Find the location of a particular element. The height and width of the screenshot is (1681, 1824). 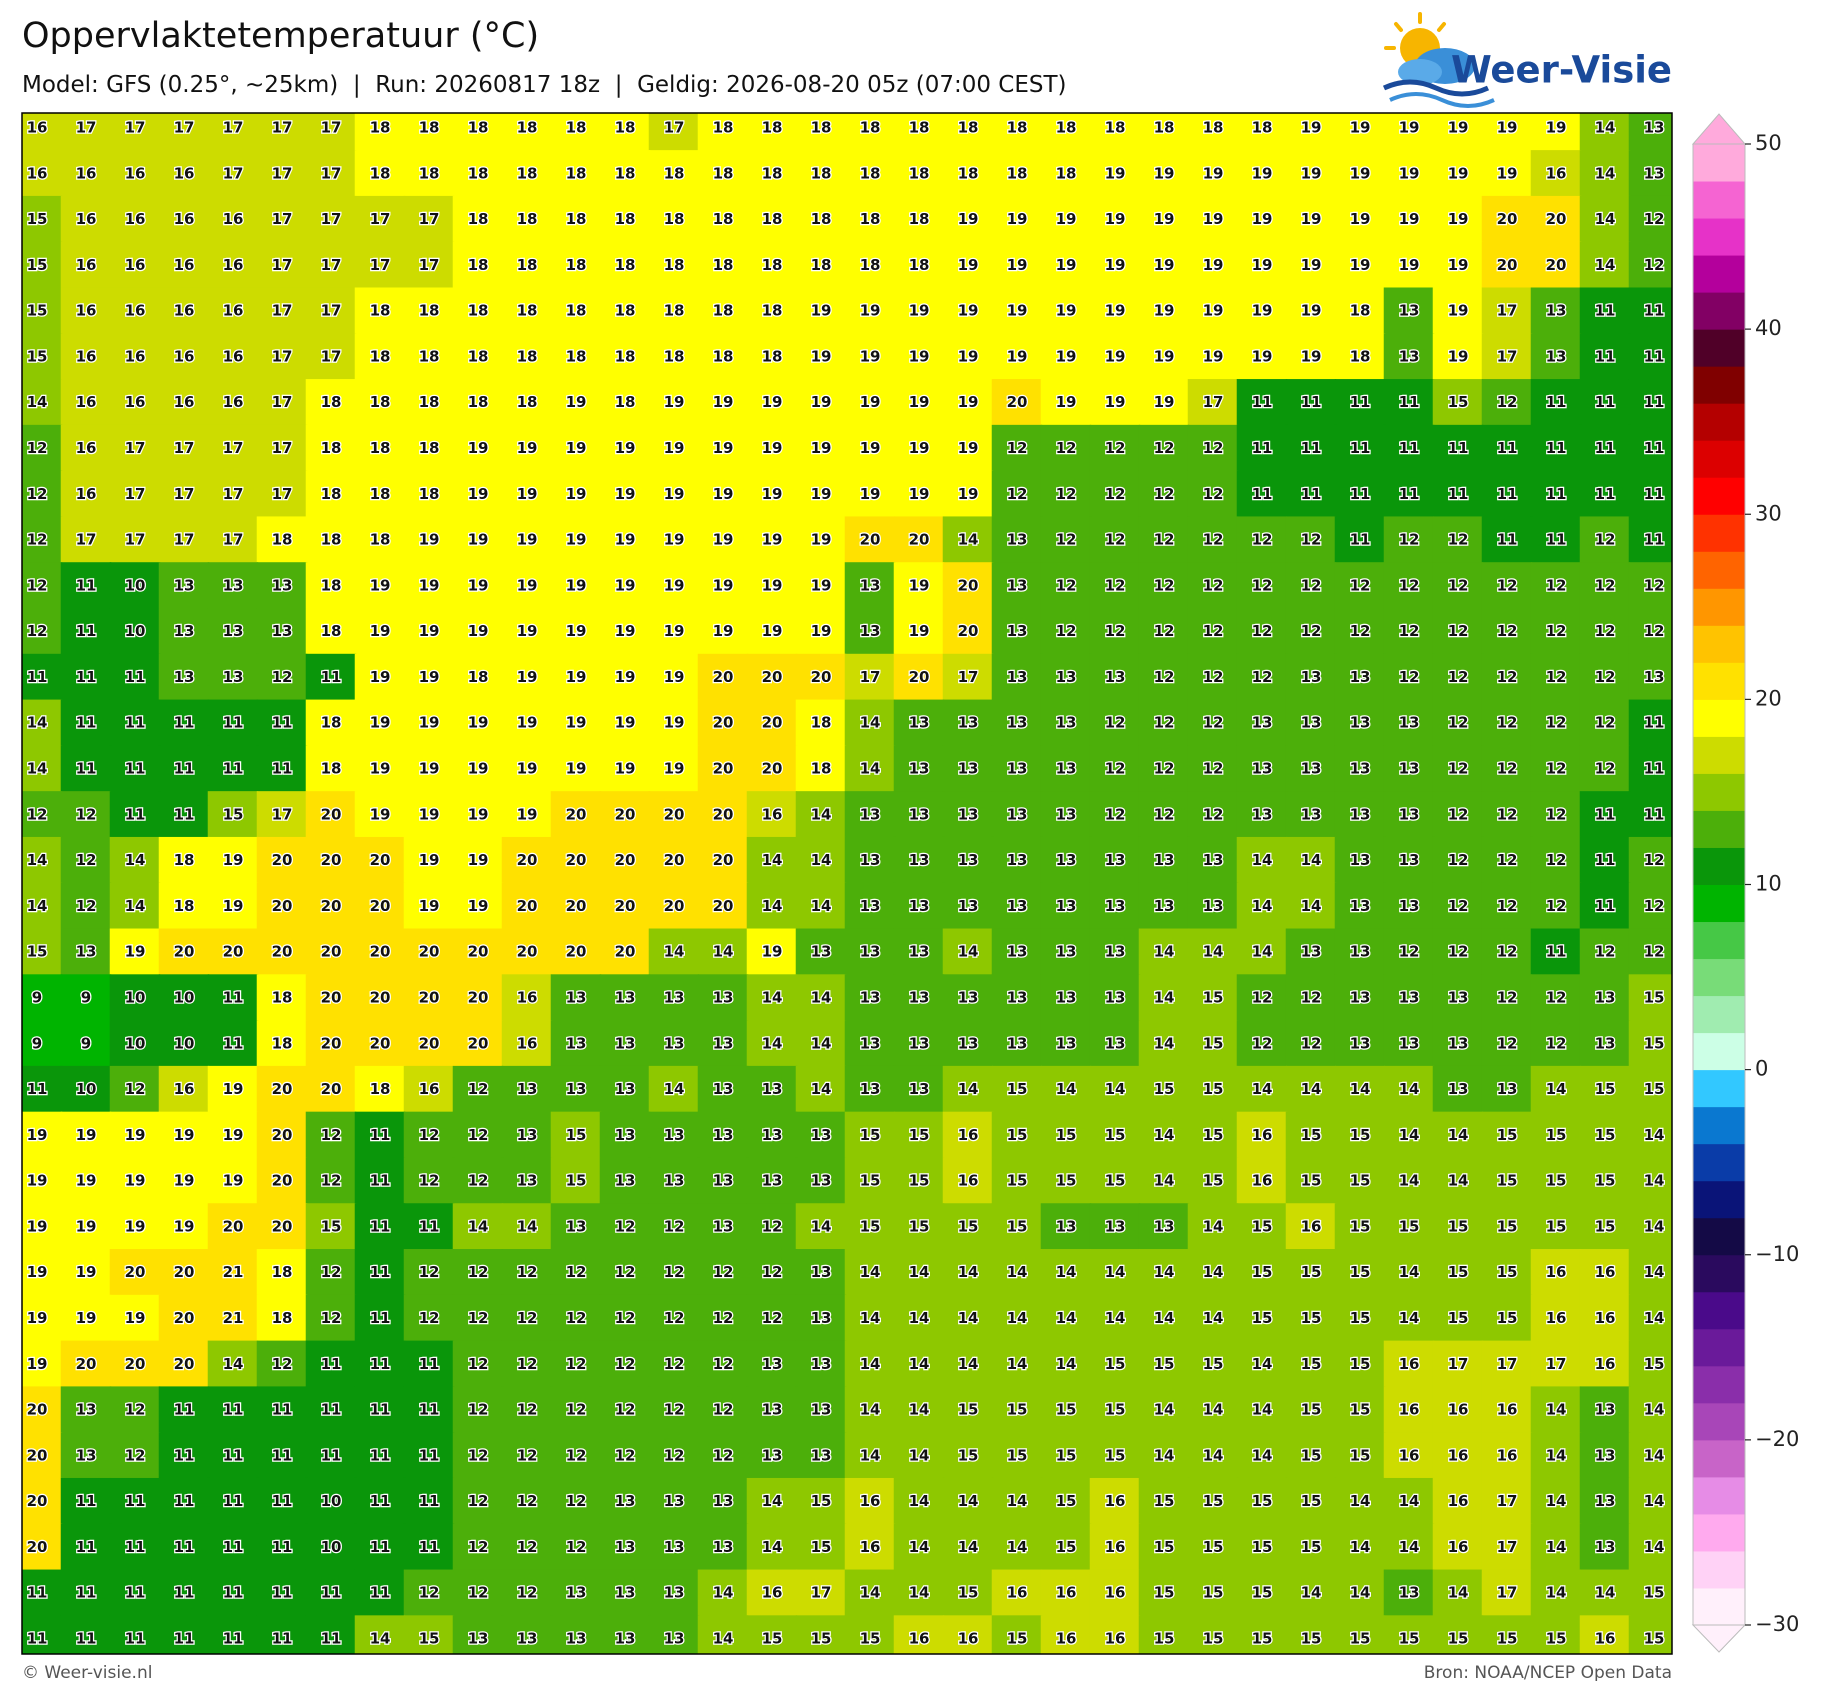

footer-right: Bron: NOAA/NCEP Open Data is located at coordinates (1548, 1672).